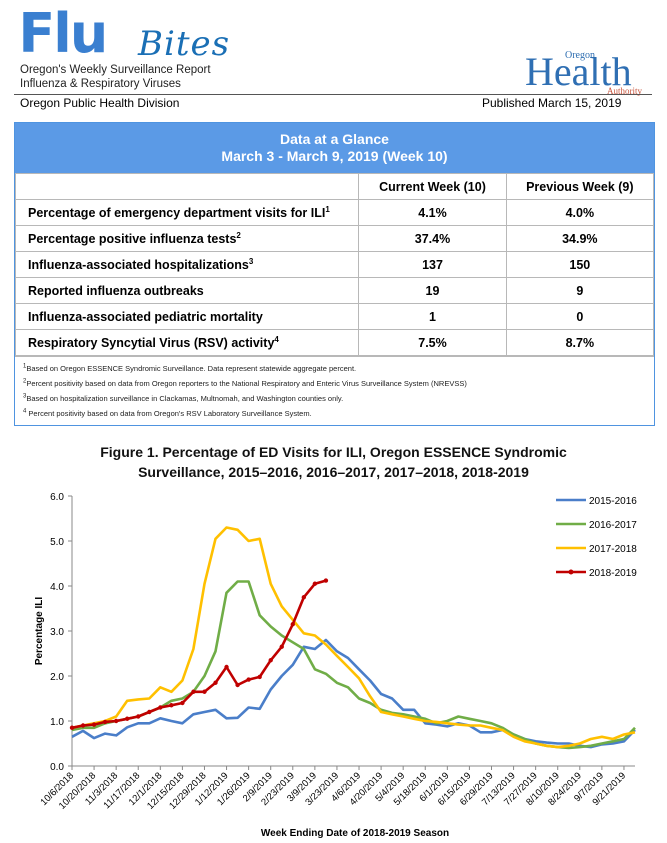 This screenshot has height=843, width=667. Describe the element at coordinates (432, 238) in the screenshot. I see `current-value: 37.4%` at that location.